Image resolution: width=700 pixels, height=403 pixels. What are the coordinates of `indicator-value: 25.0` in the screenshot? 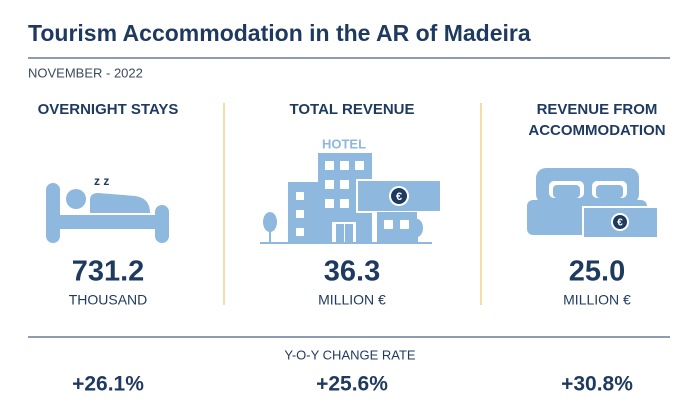 It's located at (597, 272).